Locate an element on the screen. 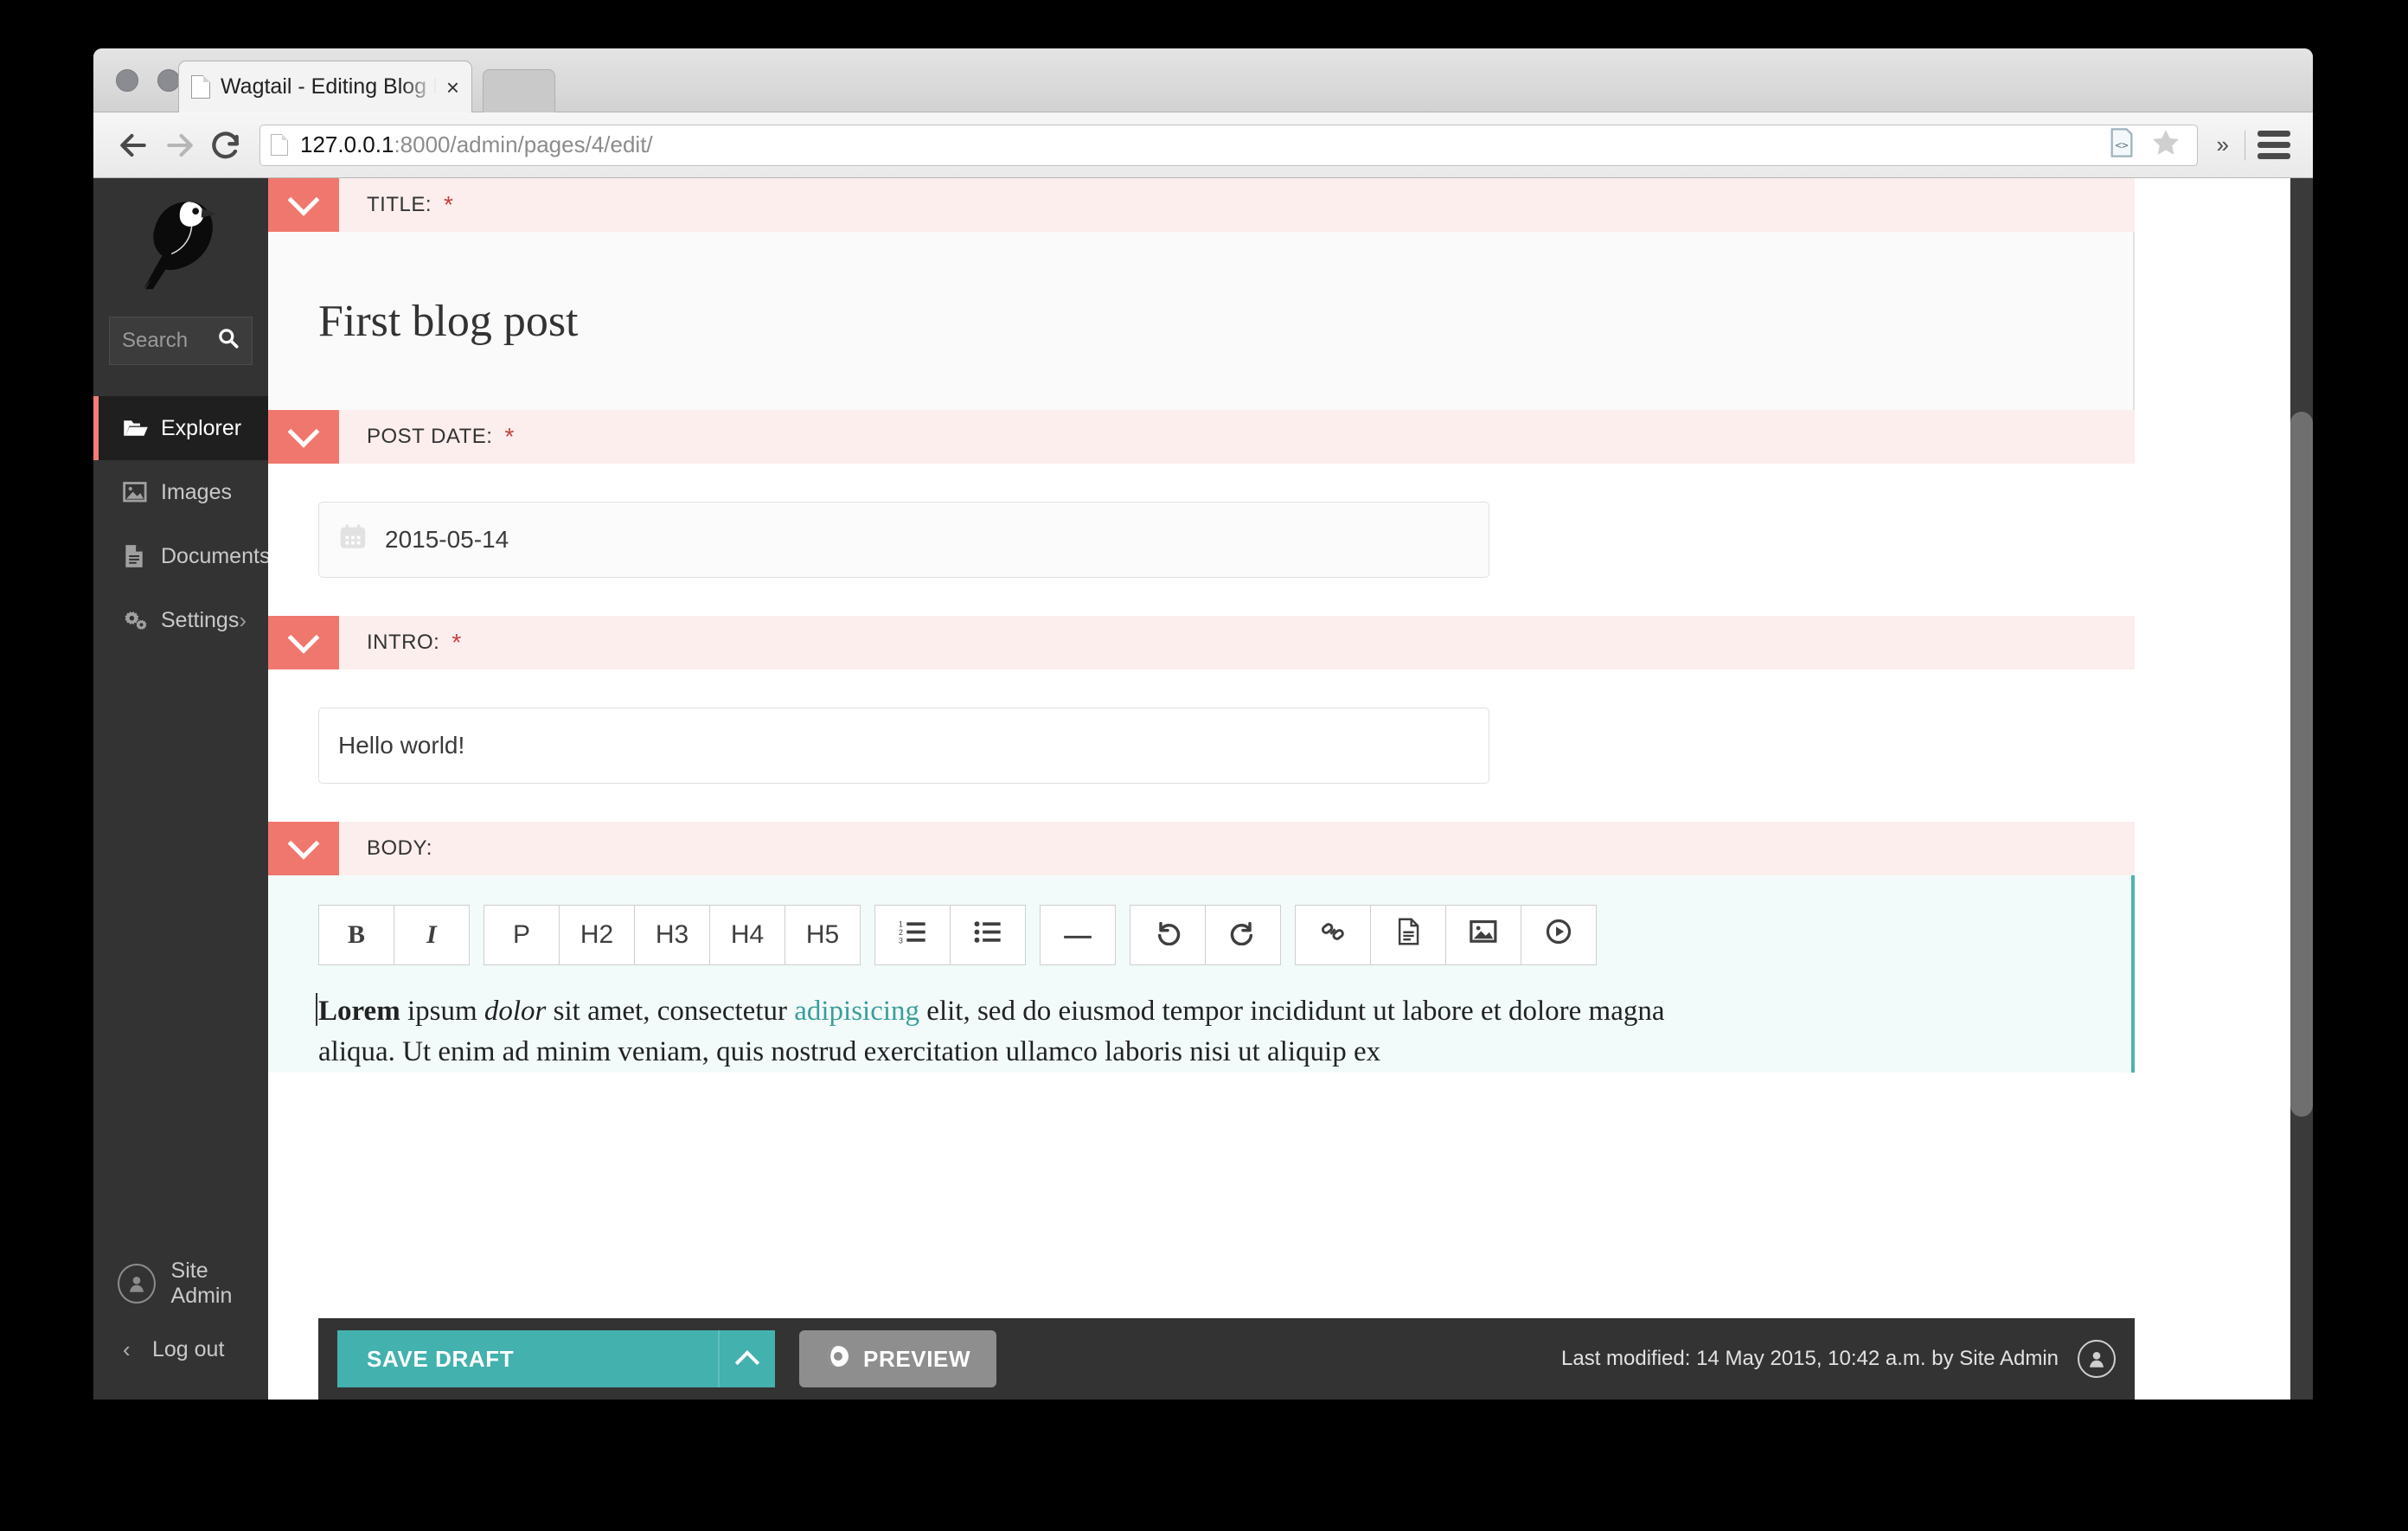 The height and width of the screenshot is (1531, 2408). sidebar-item-settings: Settings › is located at coordinates (180, 620).